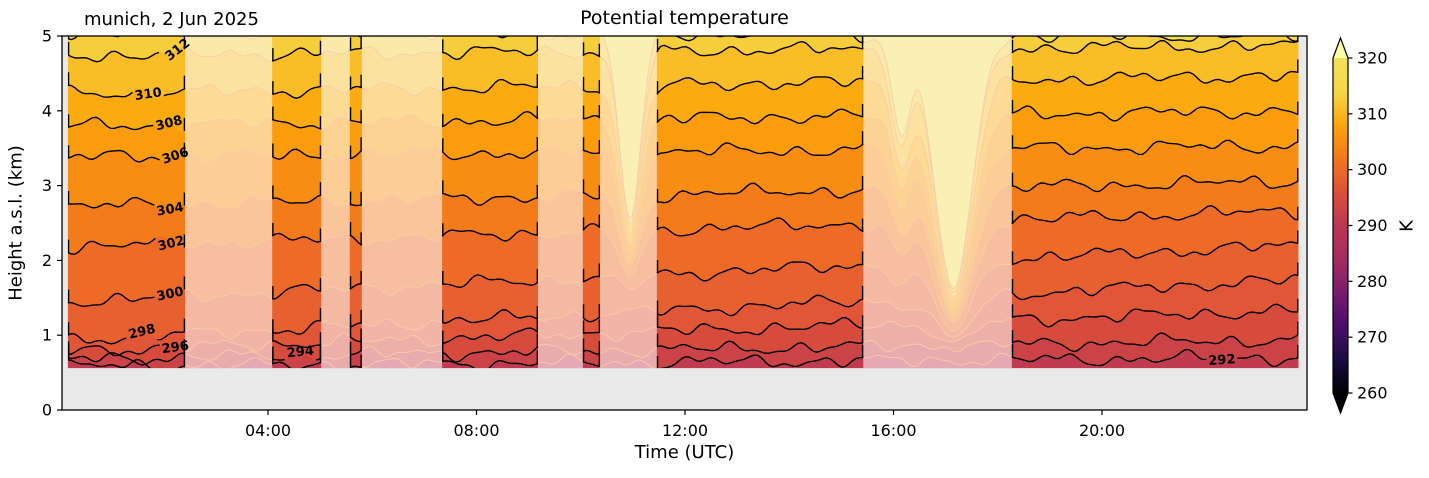 This screenshot has height=478, width=1429. I want to click on contour-label-292: 292, so click(1222, 360).